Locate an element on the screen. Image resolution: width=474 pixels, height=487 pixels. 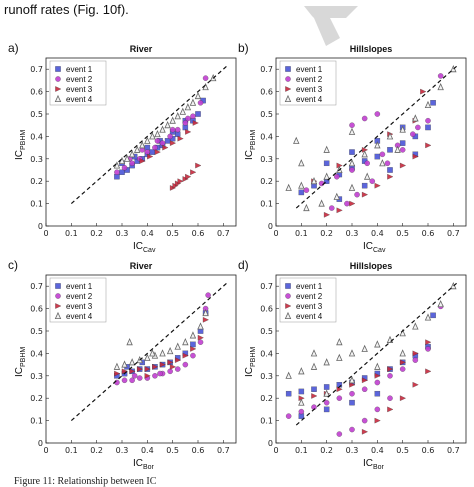
panel-title: River is located at coordinates (141, 266).